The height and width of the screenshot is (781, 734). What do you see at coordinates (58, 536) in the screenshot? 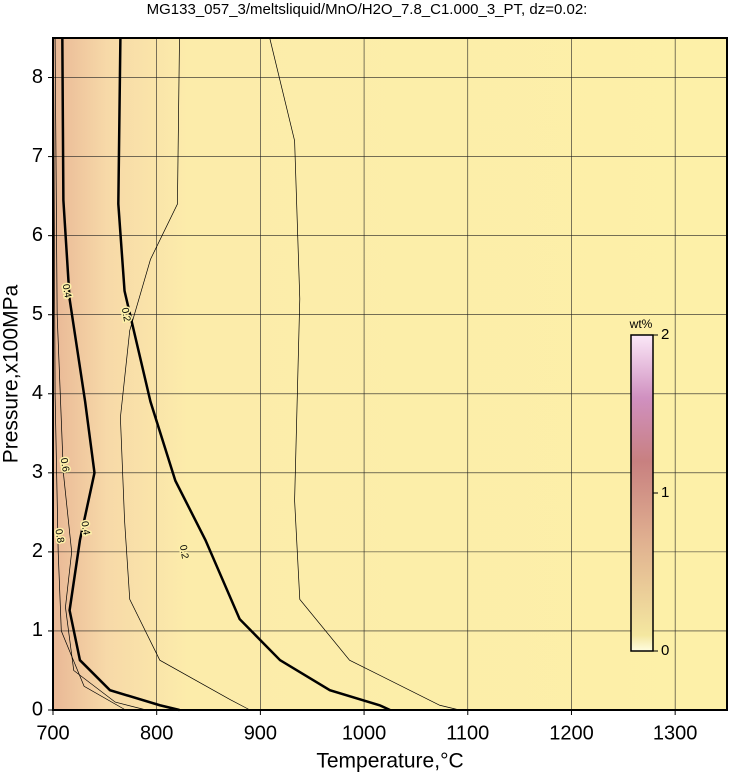
I see `contour-label: 0.8` at bounding box center [58, 536].